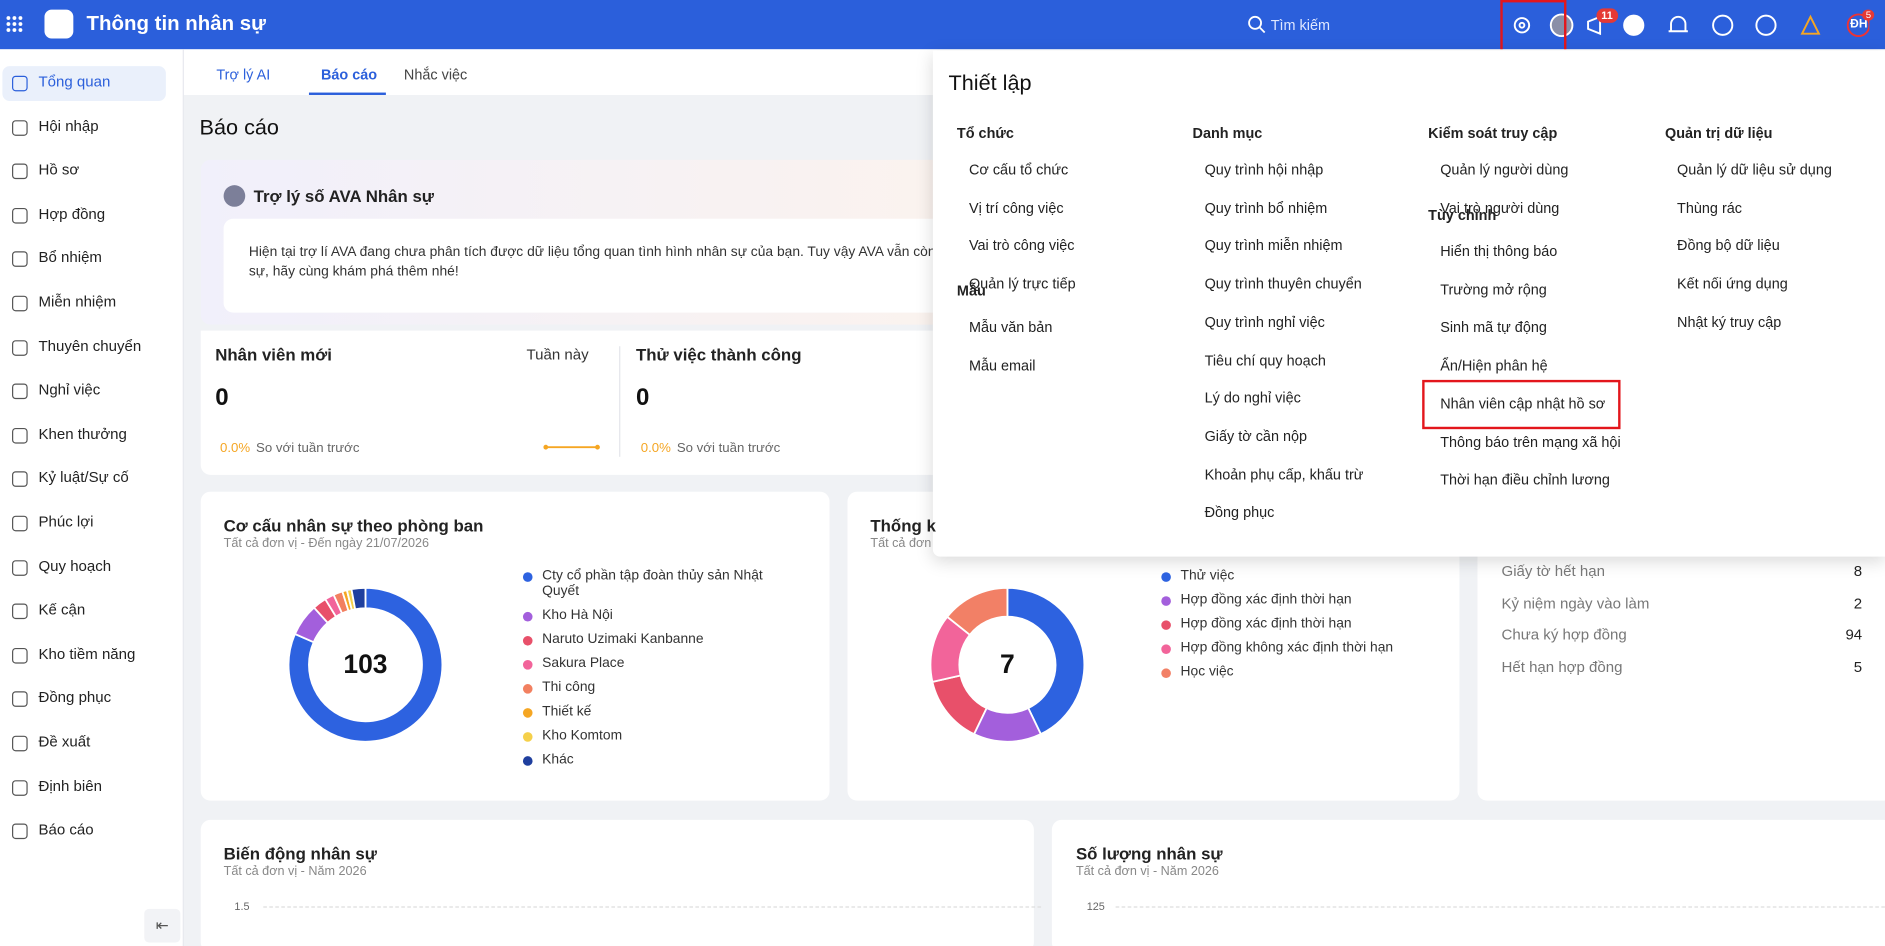 The height and width of the screenshot is (946, 1885). What do you see at coordinates (1016, 208) in the screenshot?
I see `settings-link: Vị trí công việc` at bounding box center [1016, 208].